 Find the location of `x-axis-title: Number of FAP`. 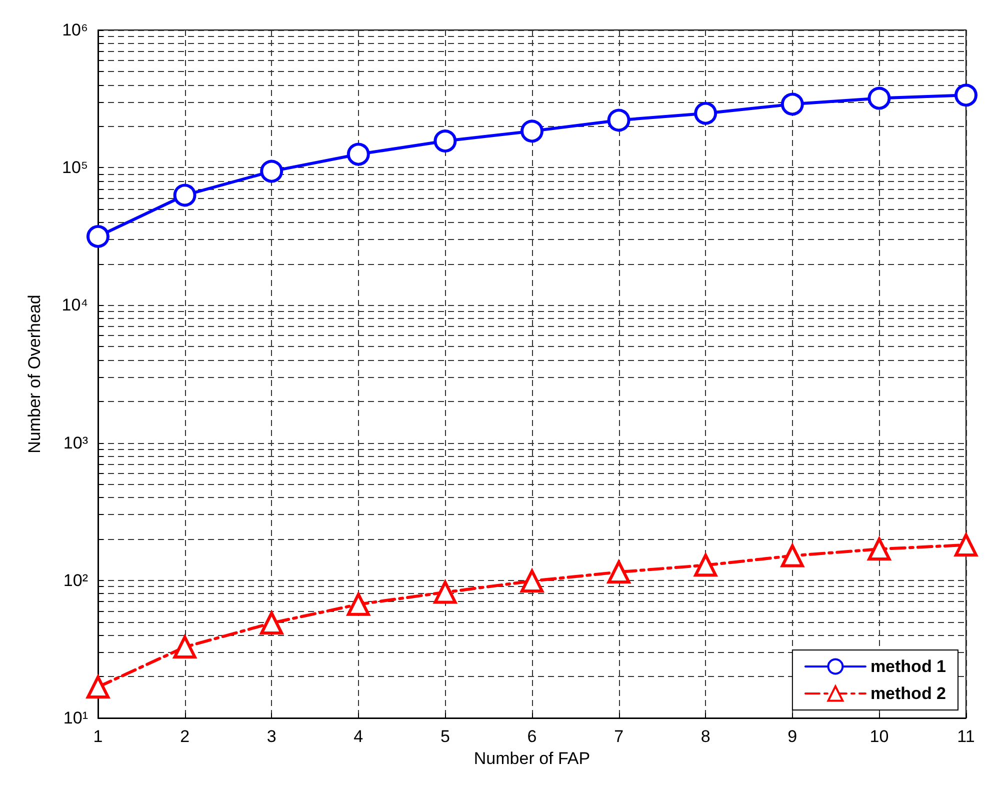

x-axis-title: Number of FAP is located at coordinates (532, 758).